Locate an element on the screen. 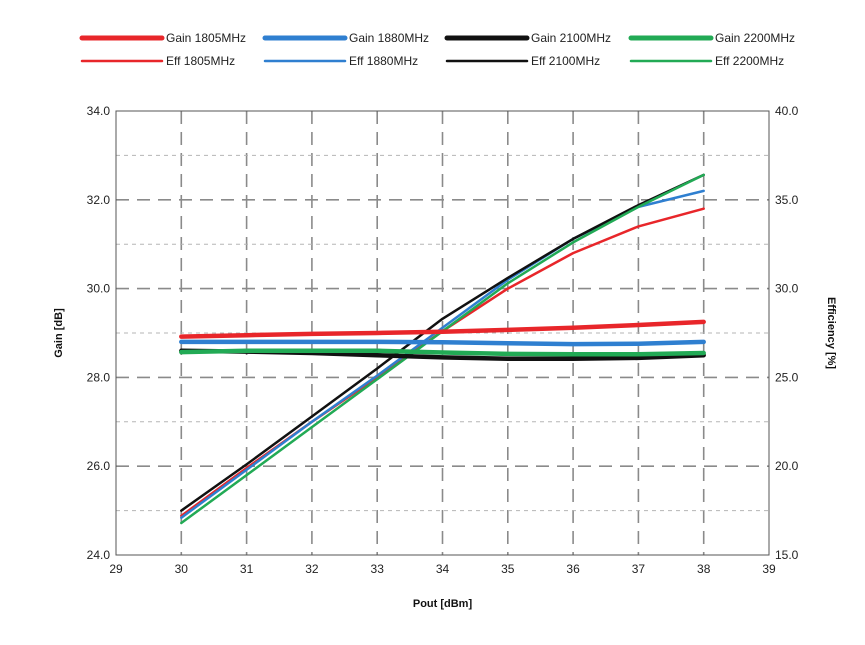 This screenshot has width=865, height=645. y-tick-label: 34.0 is located at coordinates (99, 111).